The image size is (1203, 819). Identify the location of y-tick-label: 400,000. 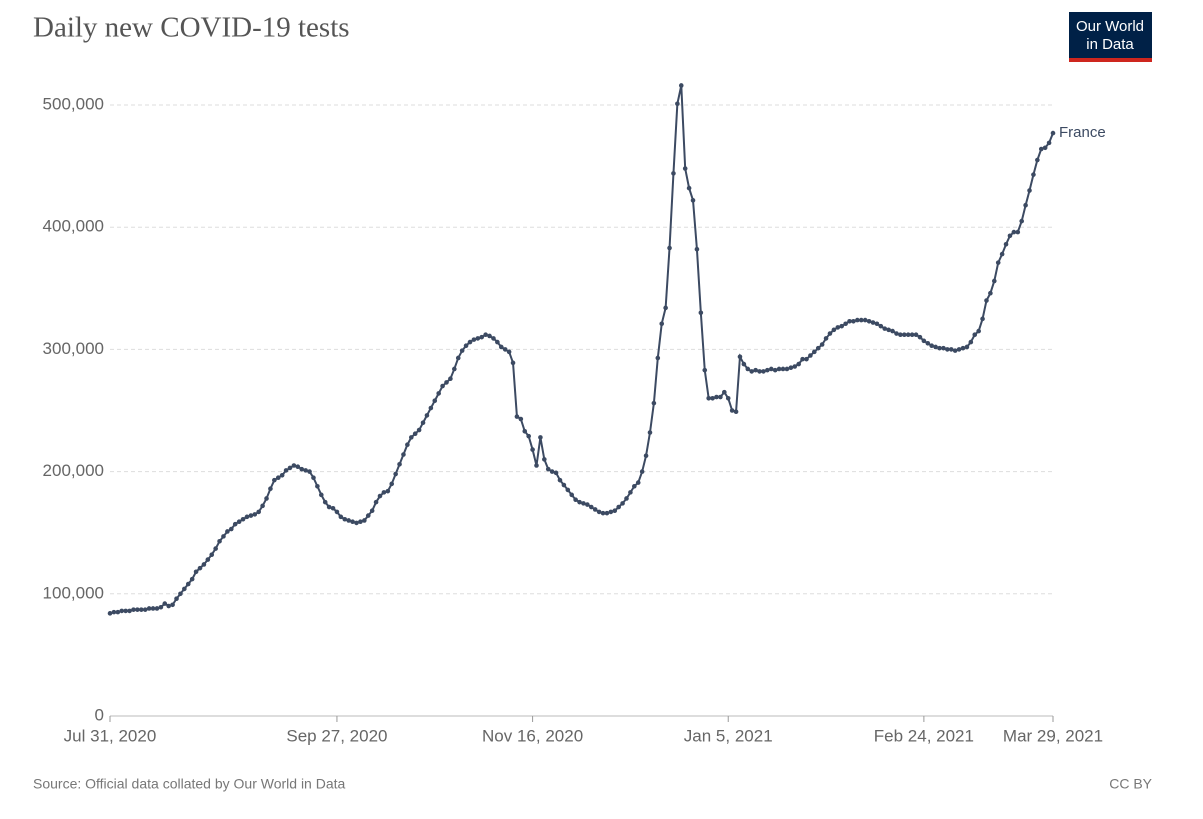
(73, 226).